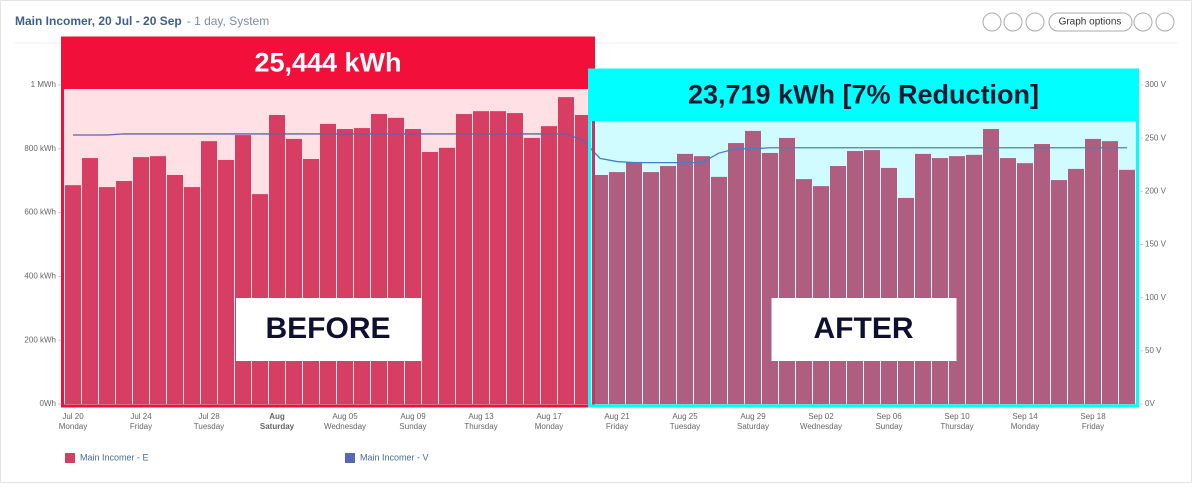  Describe the element at coordinates (821, 416) in the screenshot. I see `x-tick-label: Sep 02` at that location.